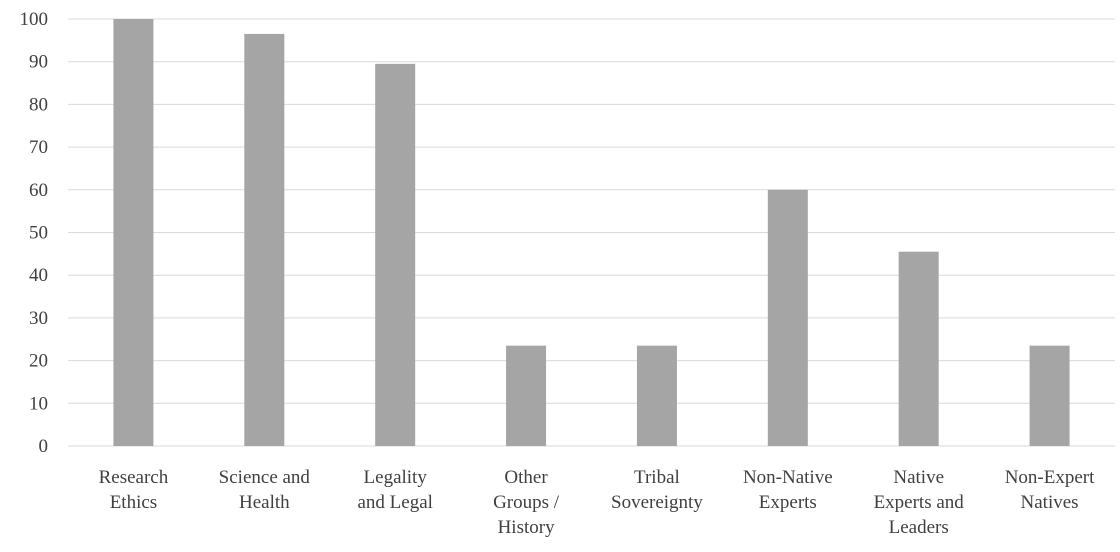 The height and width of the screenshot is (552, 1120). What do you see at coordinates (38, 403) in the screenshot?
I see `y-tick-label: 10` at bounding box center [38, 403].